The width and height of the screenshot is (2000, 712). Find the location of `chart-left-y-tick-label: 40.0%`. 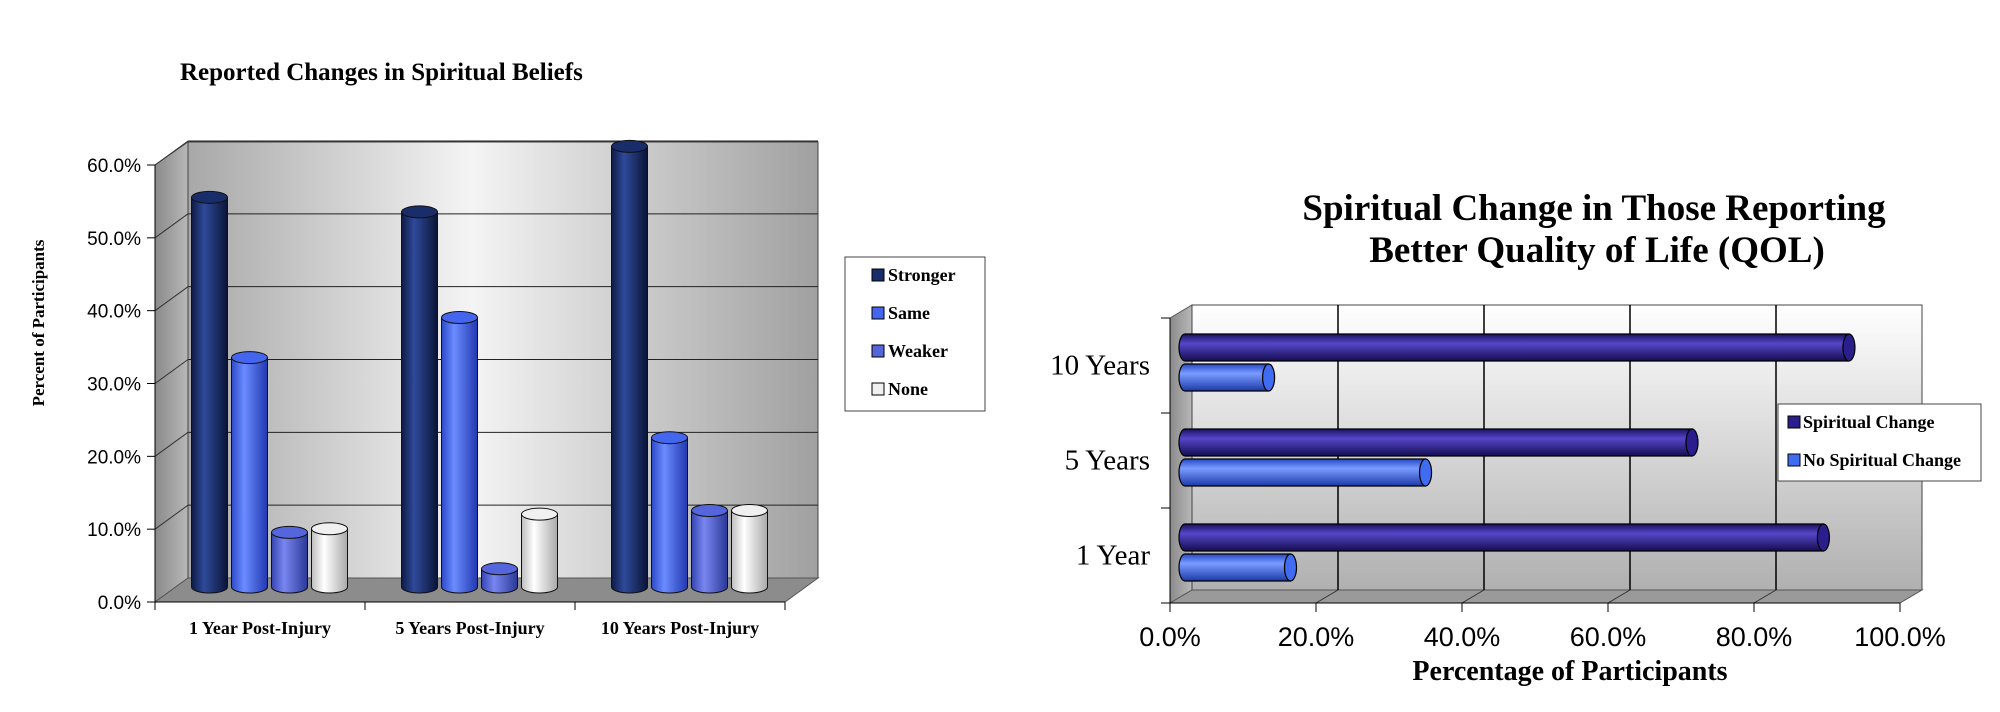

chart-left-y-tick-label: 40.0% is located at coordinates (114, 312).